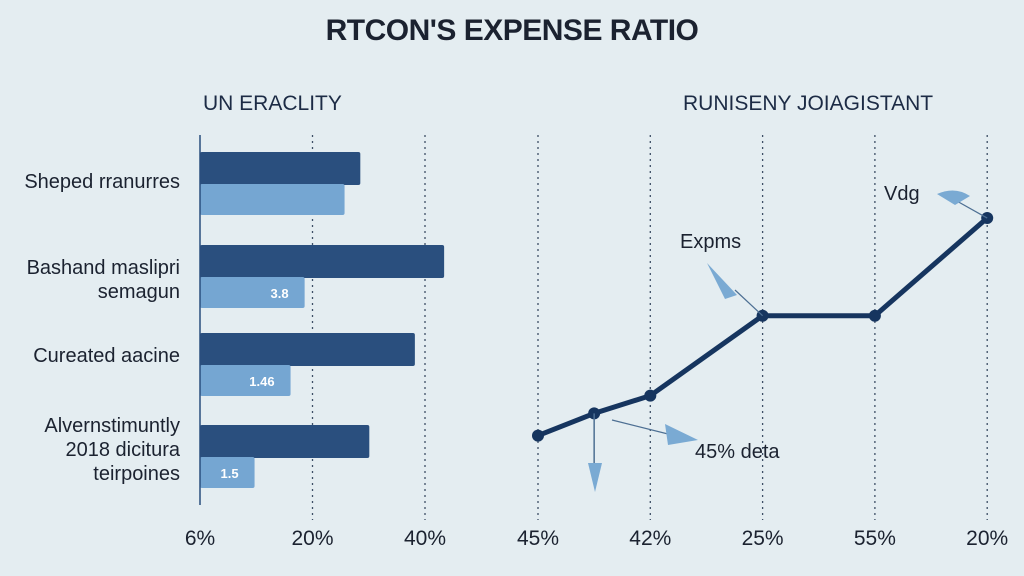 This screenshot has width=1024, height=576. What do you see at coordinates (102, 182) in the screenshot?
I see `bar-category-label: Sheped rranurres` at bounding box center [102, 182].